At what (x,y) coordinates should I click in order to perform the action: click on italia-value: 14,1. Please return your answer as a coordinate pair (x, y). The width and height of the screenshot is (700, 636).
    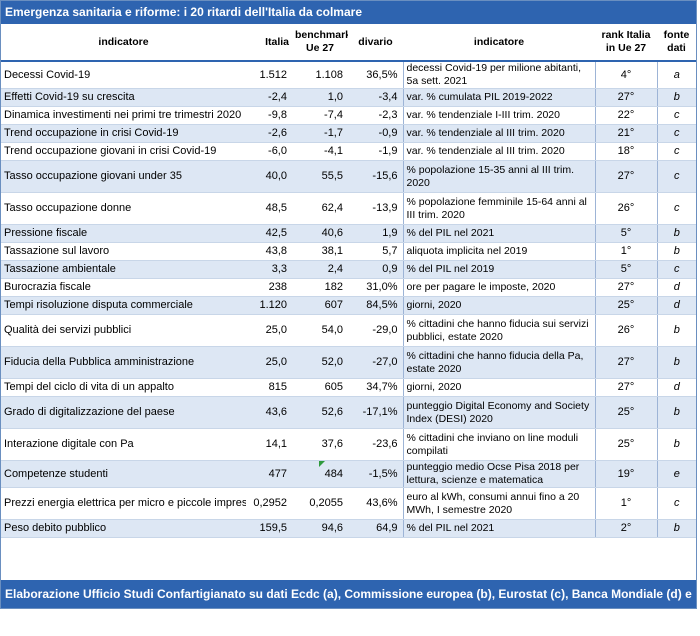
    Looking at the image, I should click on (269, 444).